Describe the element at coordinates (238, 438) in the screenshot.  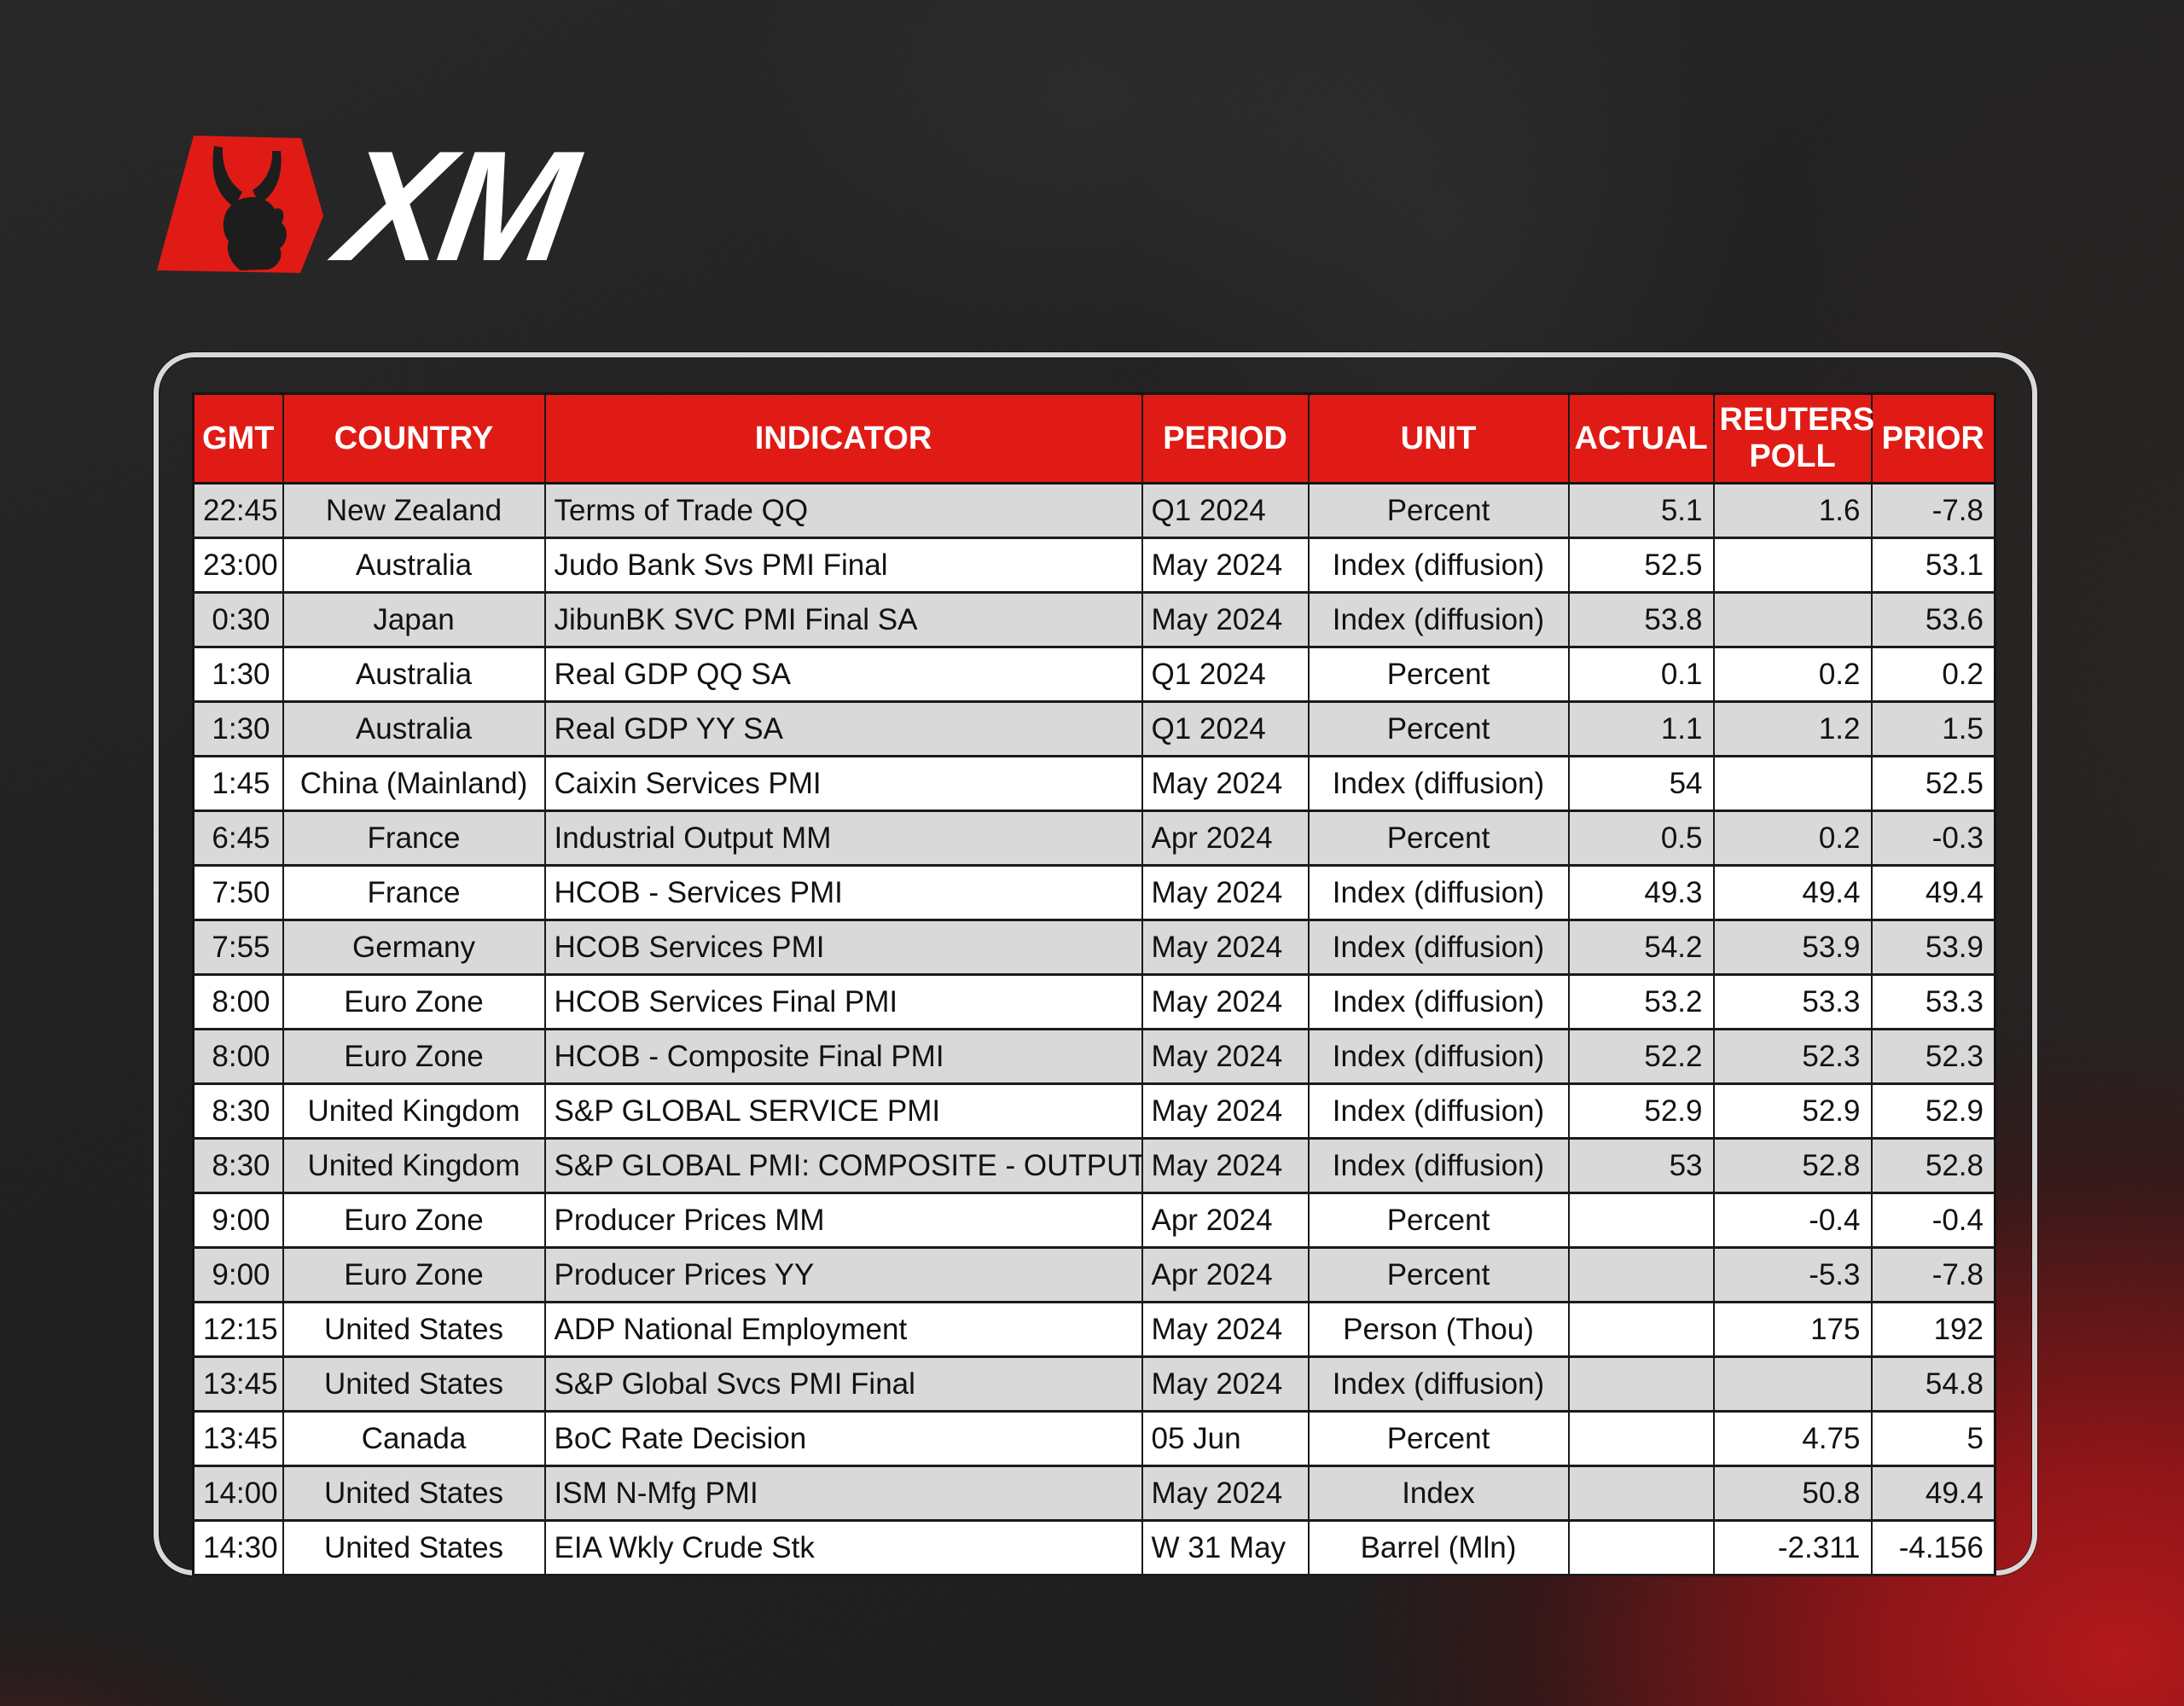
I see `col-header-gmt: GMT` at that location.